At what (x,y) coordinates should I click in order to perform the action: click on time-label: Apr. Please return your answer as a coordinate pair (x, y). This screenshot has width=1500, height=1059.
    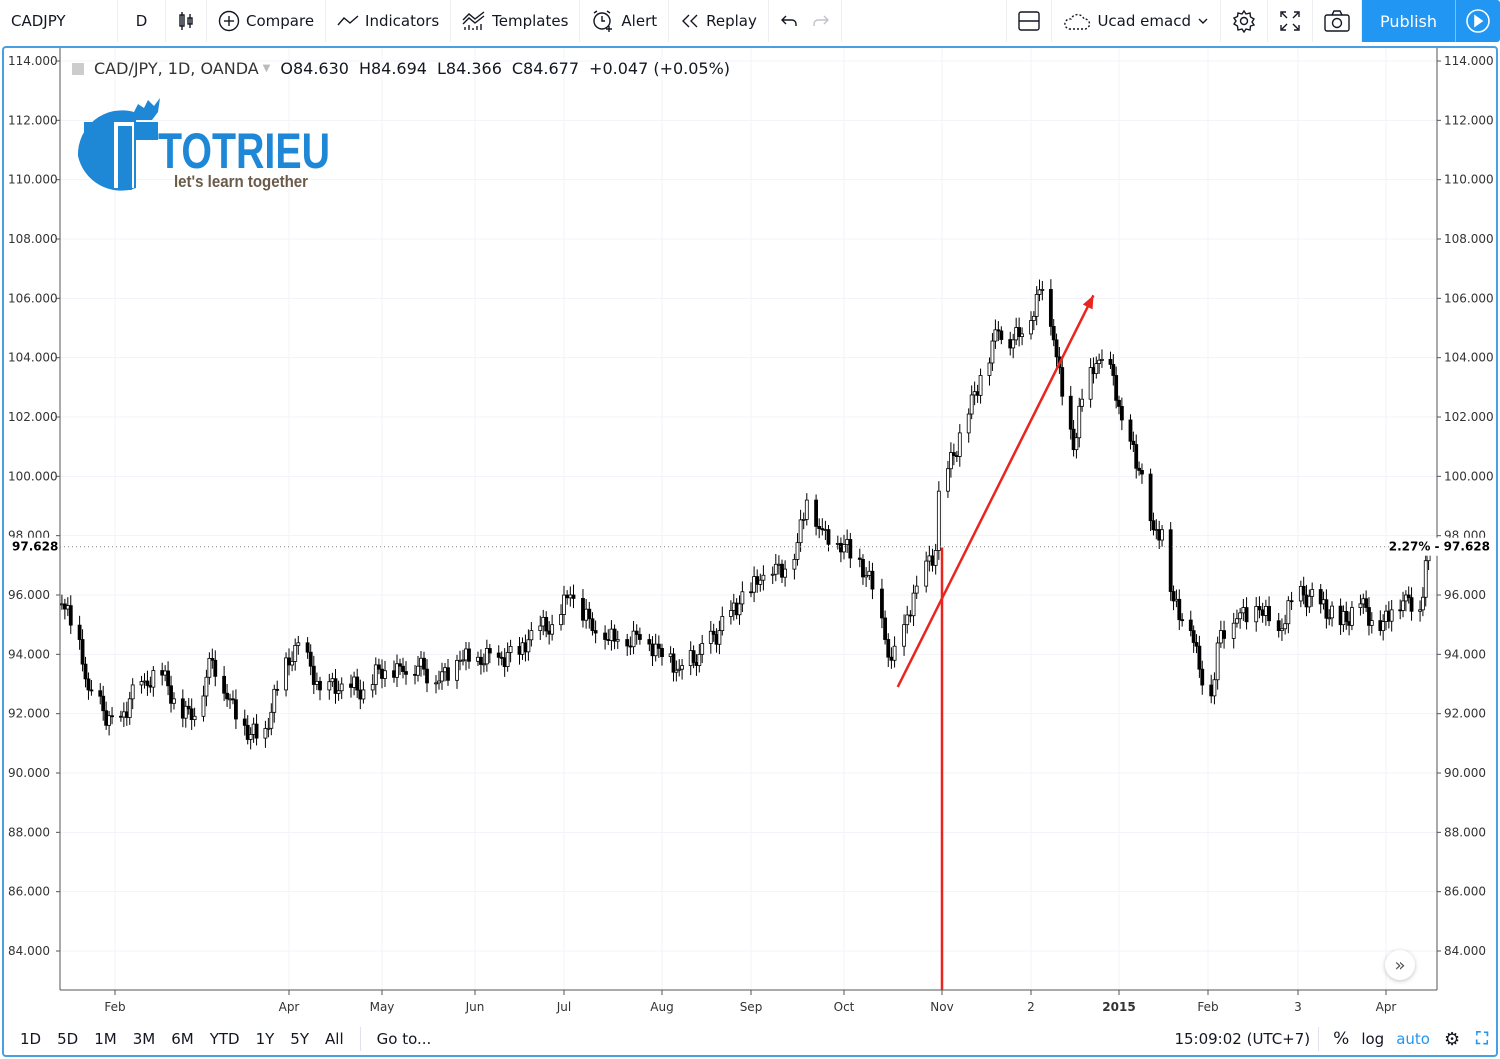
    Looking at the image, I should click on (1386, 1007).